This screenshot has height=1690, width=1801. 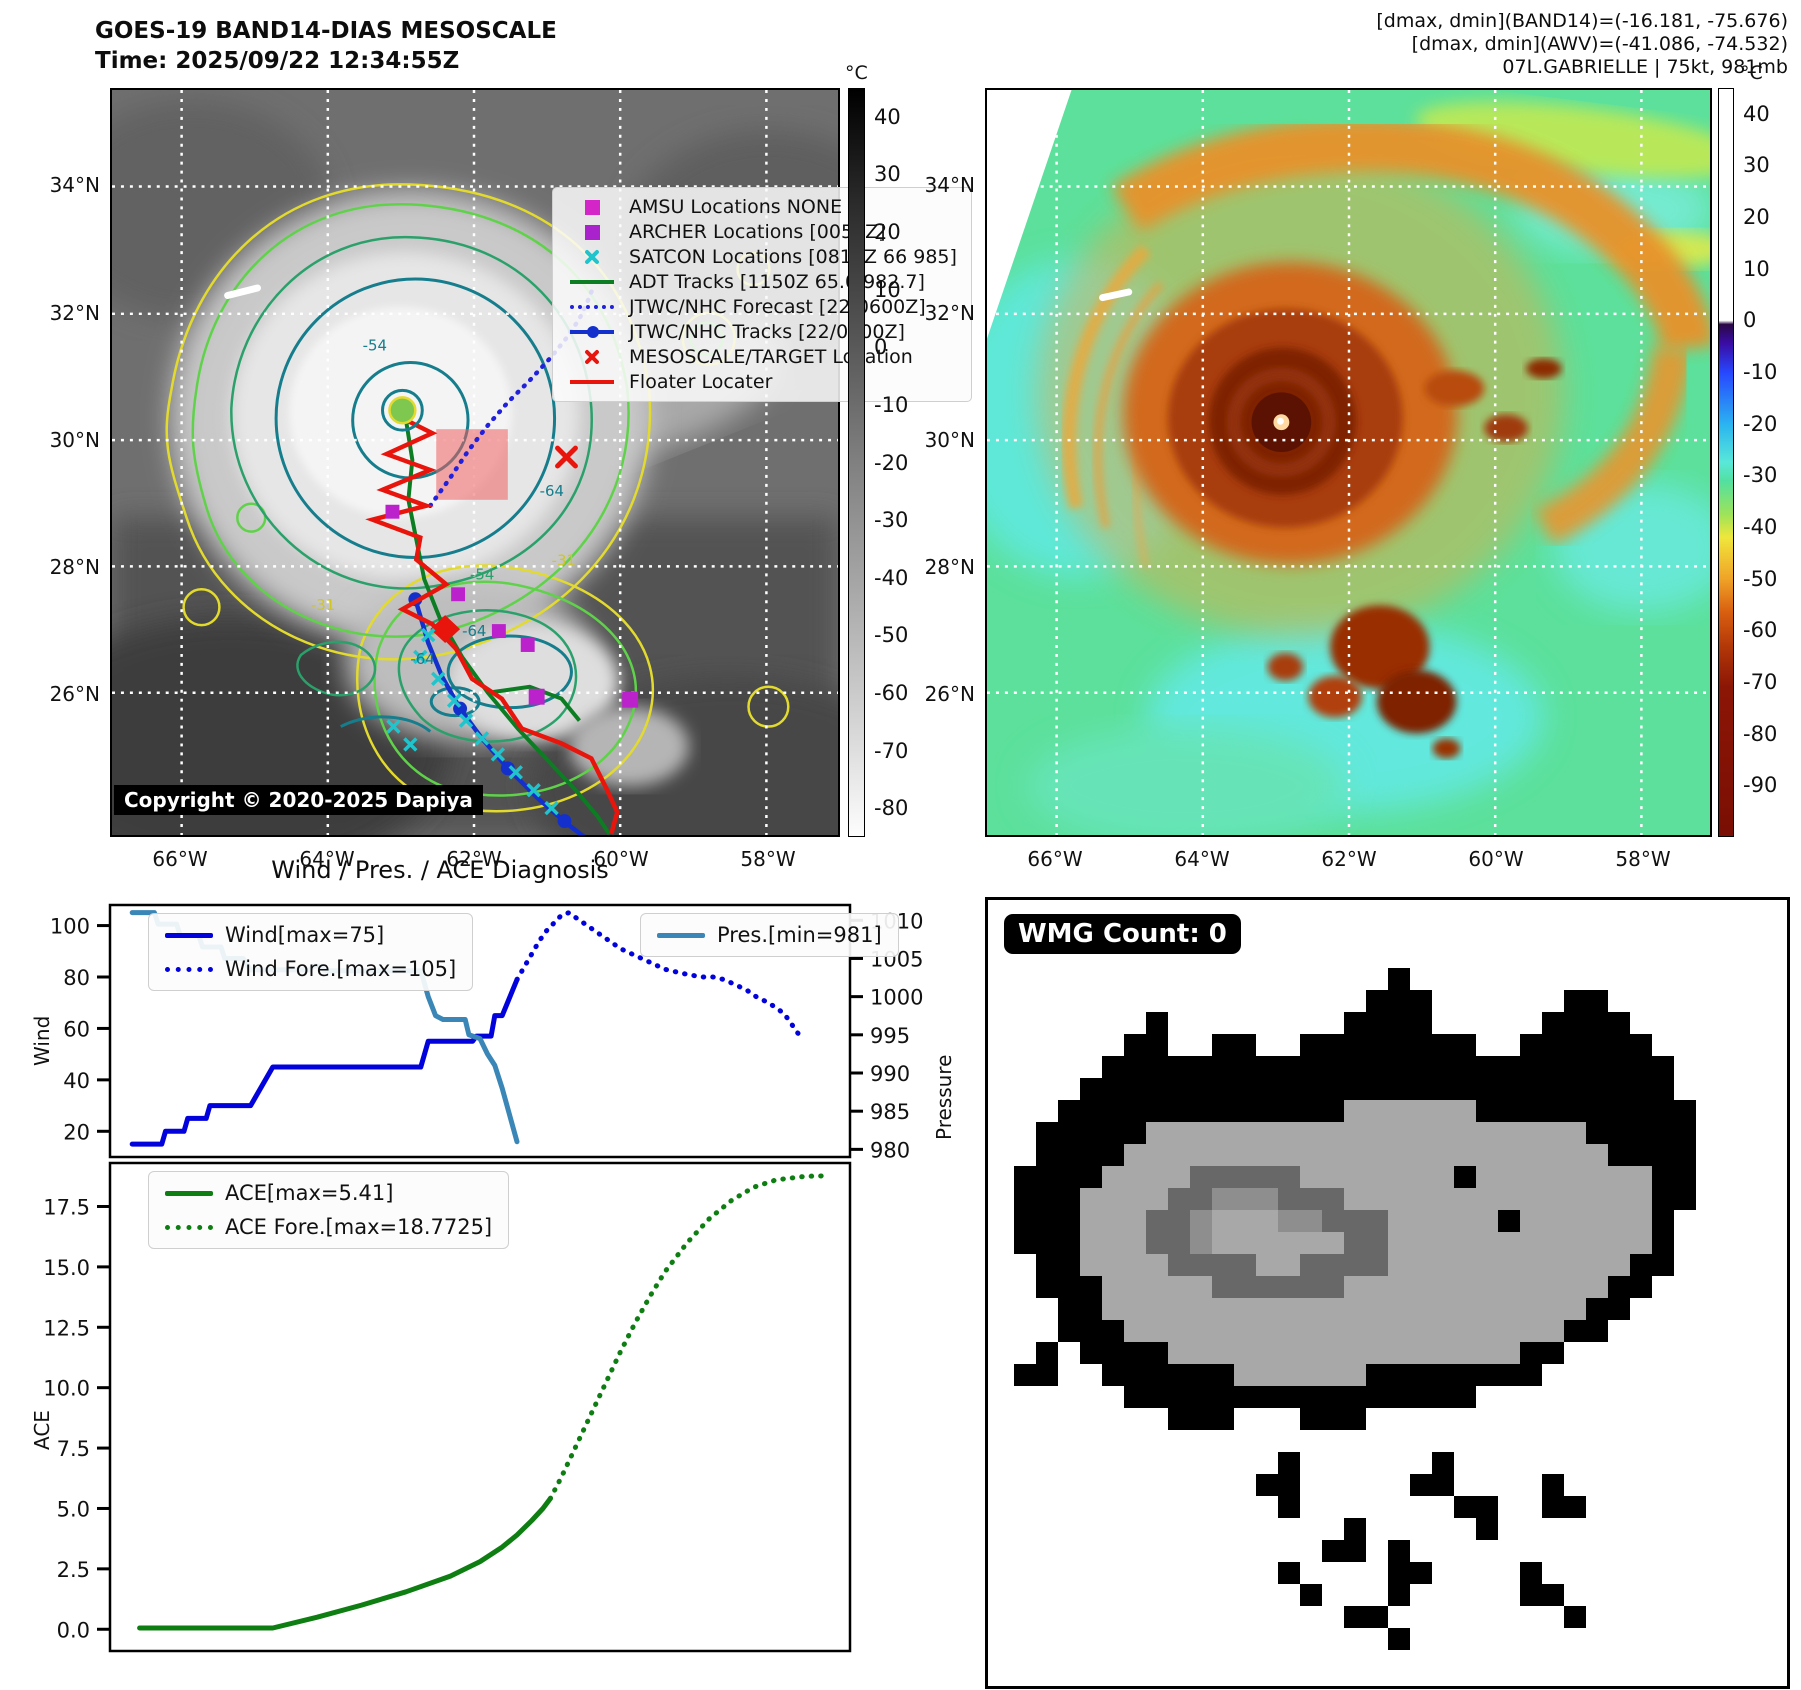 I want to click on lat-tick-label: 32°N, so click(x=949, y=313).